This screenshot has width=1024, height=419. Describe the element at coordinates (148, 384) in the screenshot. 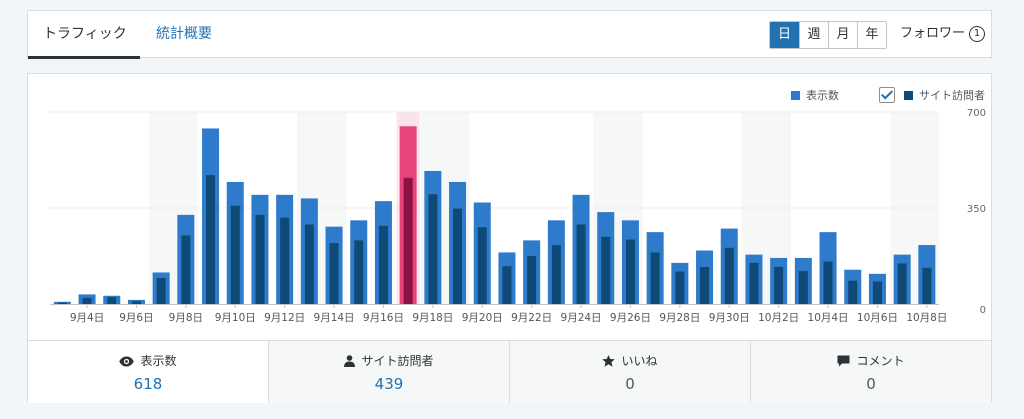

I see `summary-views-value: 618` at that location.